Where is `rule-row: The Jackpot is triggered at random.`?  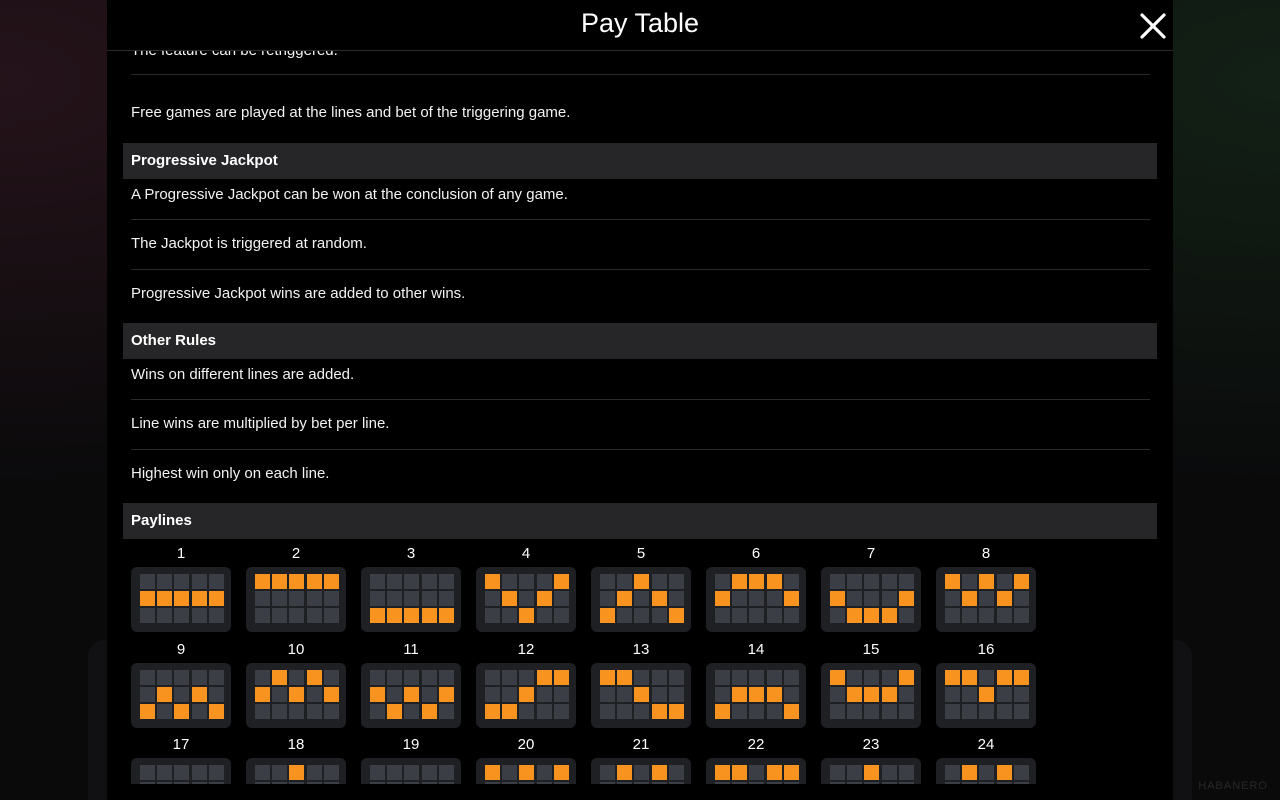 rule-row: The Jackpot is triggered at random. is located at coordinates (640, 245).